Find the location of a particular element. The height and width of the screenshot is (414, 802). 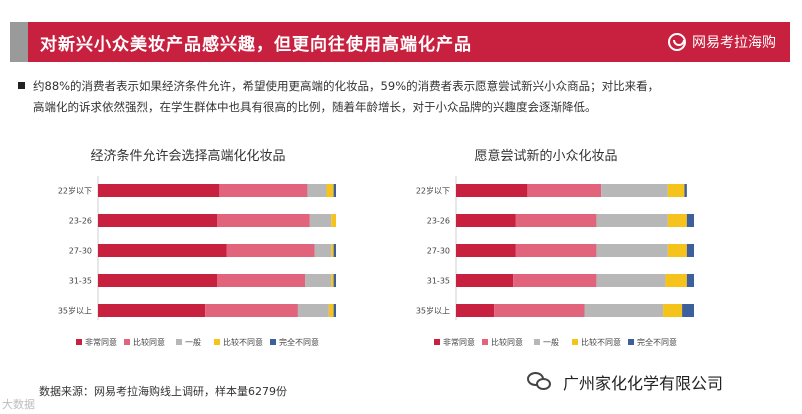

title-bar: 对新兴小众美妆产品感兴趣，但更向往使用高端化产品 网易考拉海购 is located at coordinates (400, 42).